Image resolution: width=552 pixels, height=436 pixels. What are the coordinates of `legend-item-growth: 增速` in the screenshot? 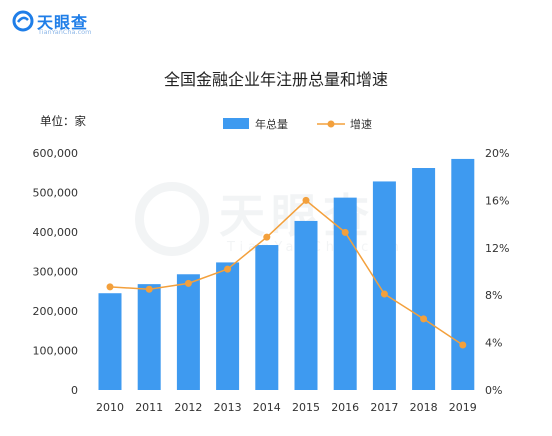 It's located at (344, 124).